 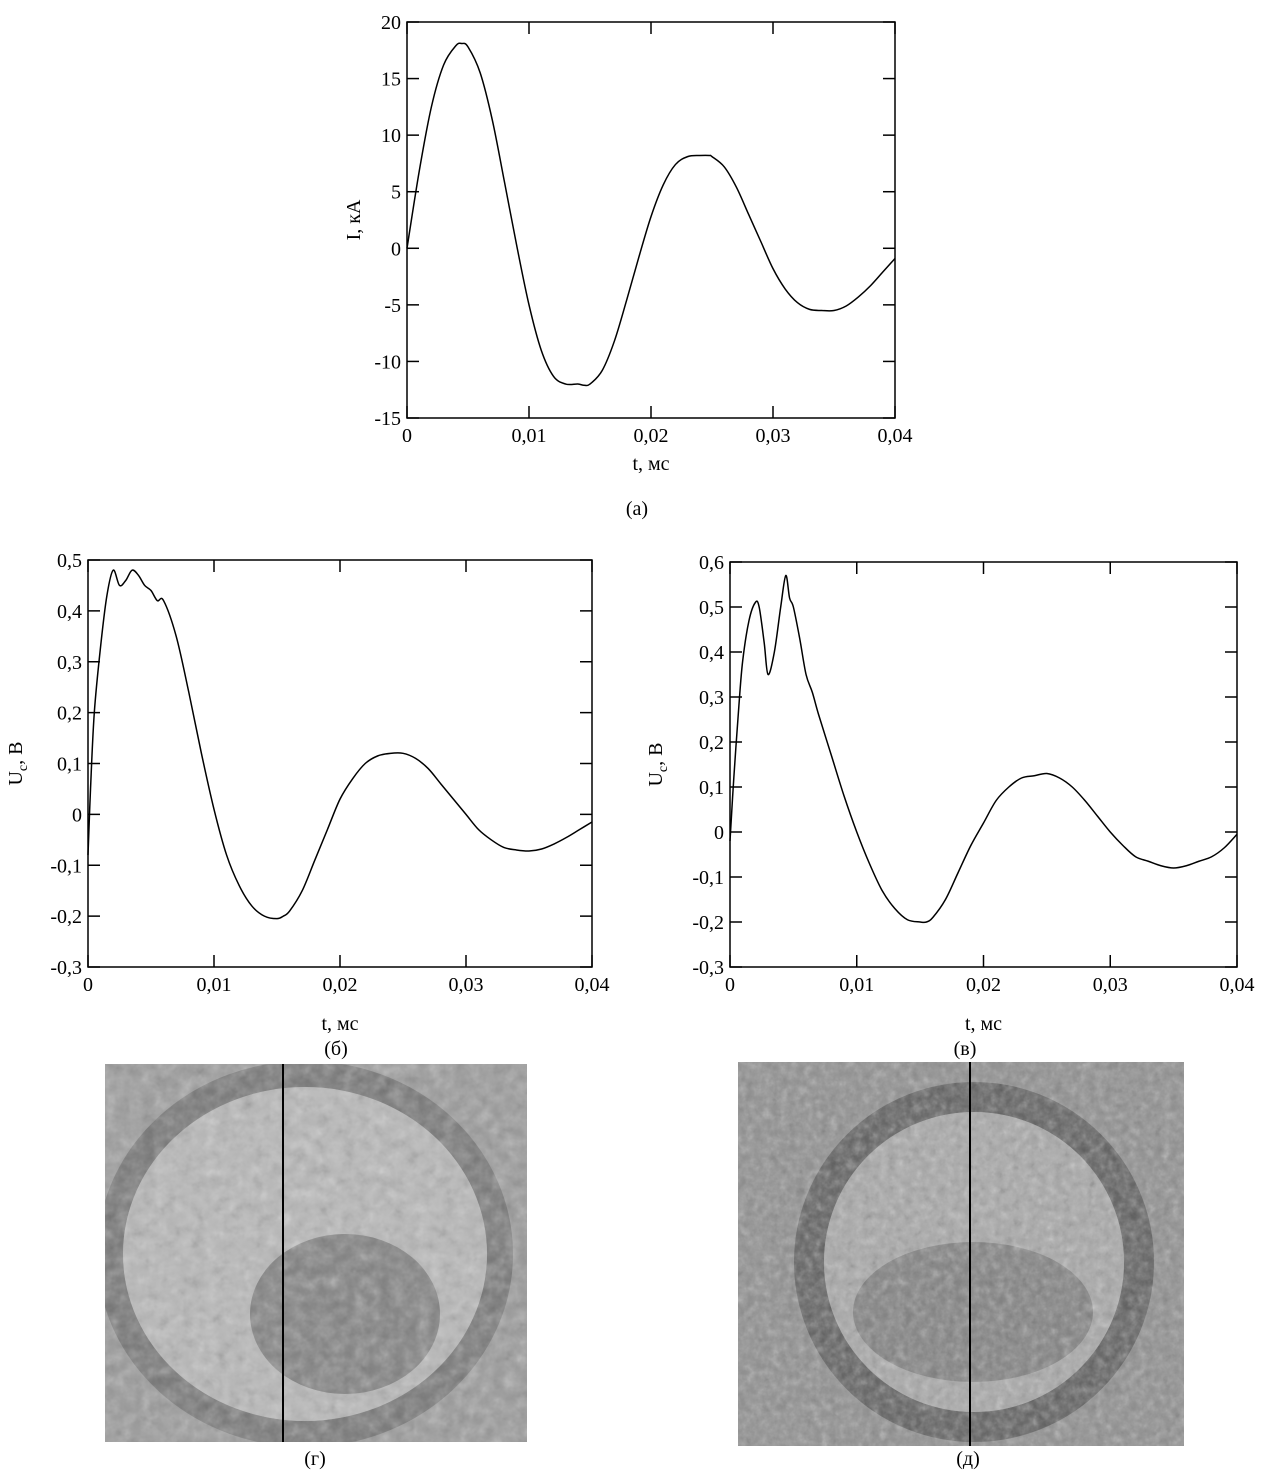 I want to click on y-tick-label: -5, so click(x=392, y=306).